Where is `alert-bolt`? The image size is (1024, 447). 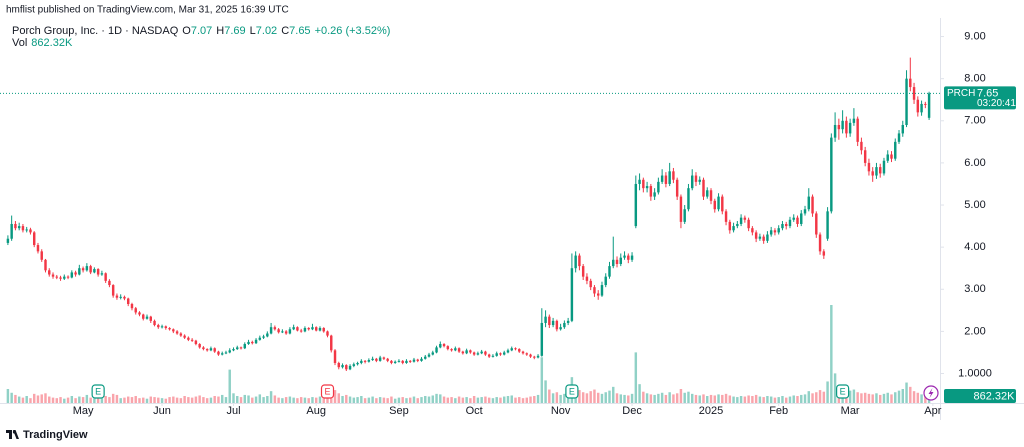
alert-bolt is located at coordinates (931, 393).